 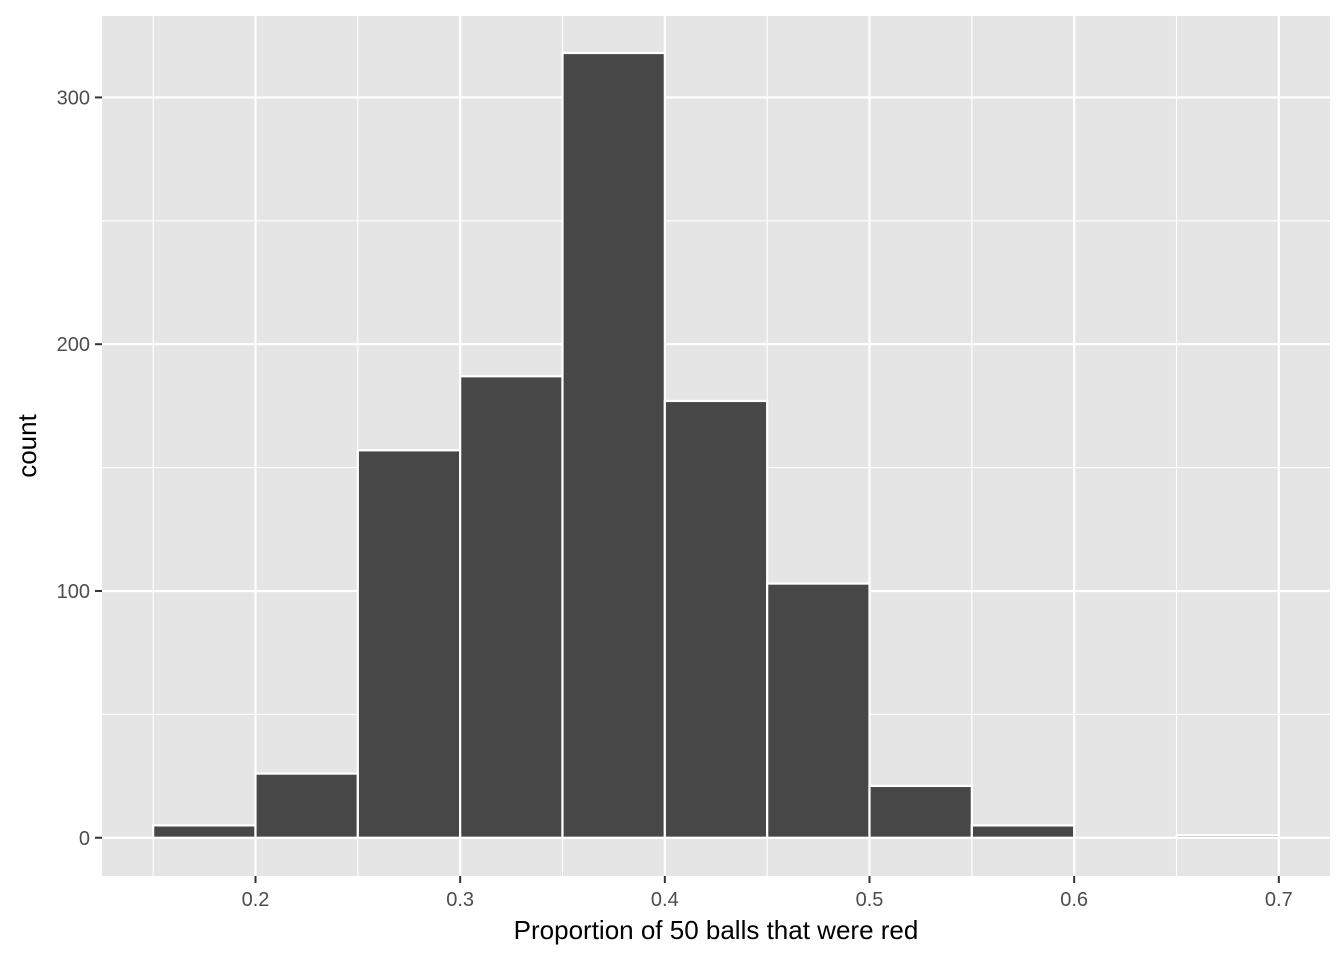 What do you see at coordinates (1074, 900) in the screenshot?
I see `x-tick-label: 0.6` at bounding box center [1074, 900].